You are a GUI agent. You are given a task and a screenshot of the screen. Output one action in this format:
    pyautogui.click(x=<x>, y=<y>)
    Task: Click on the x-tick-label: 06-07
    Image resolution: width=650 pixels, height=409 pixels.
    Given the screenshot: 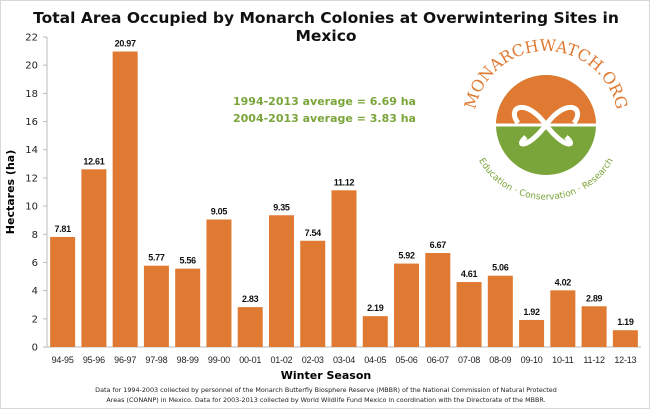 What is the action you would take?
    pyautogui.click(x=438, y=360)
    